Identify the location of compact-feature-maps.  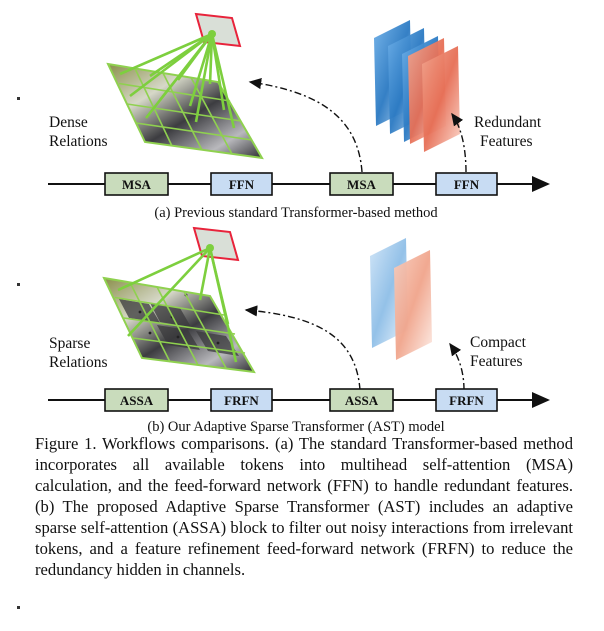
(401, 299).